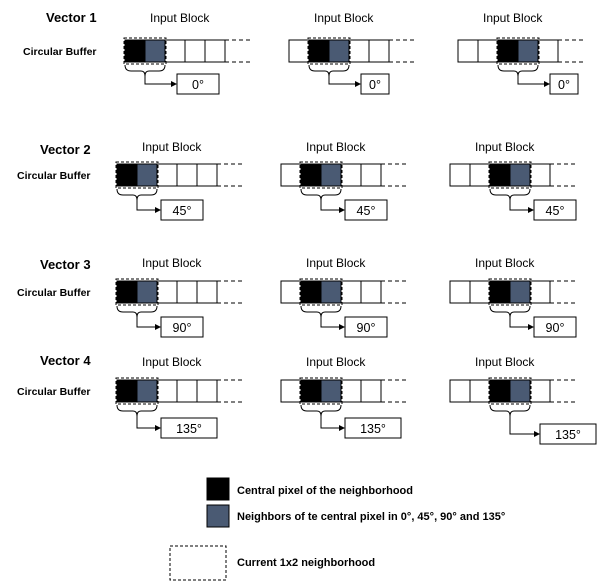 The image size is (607, 586). Describe the element at coordinates (325, 491) in the screenshot. I see `legend-central-label: Central pixel of the neighborhood` at that location.